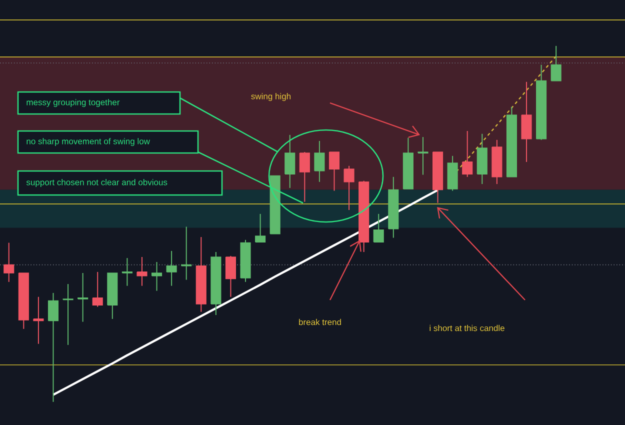  Describe the element at coordinates (88, 142) in the screenshot. I see `annotation: no sharp movement of swing low` at that location.